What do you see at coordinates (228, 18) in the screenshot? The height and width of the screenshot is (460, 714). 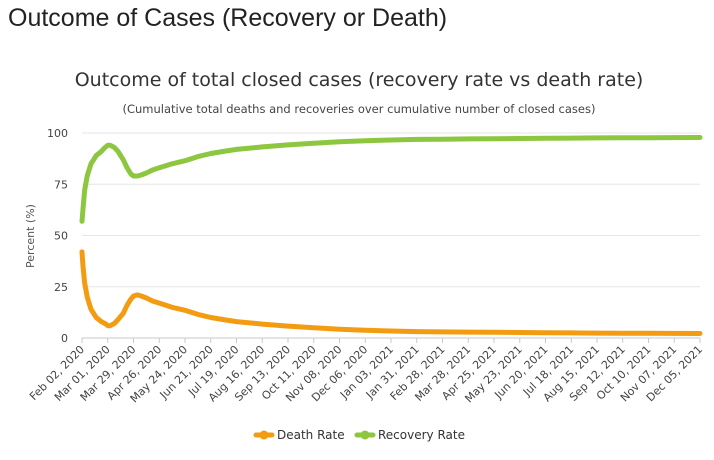 I see `page-heading: Outcome of Cases (Recovery or Death)` at bounding box center [228, 18].